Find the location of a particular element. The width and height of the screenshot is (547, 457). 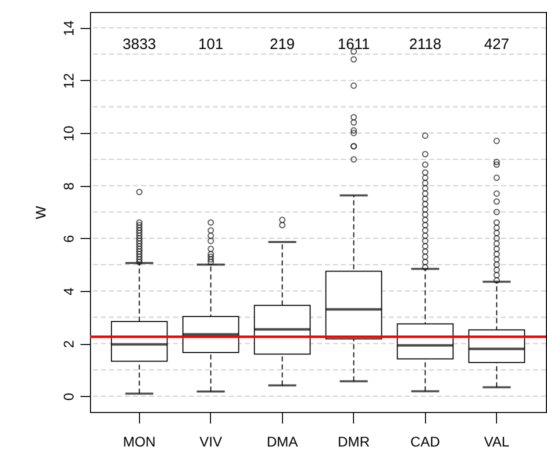

y-tick-label: 2 is located at coordinates (68, 344).